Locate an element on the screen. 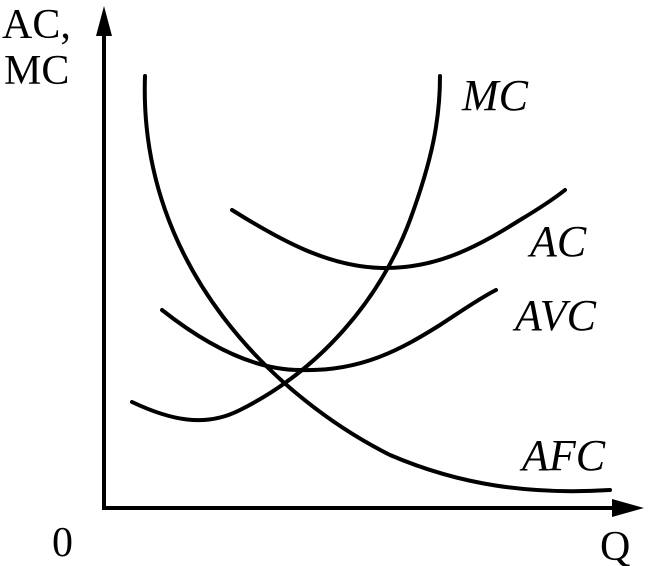 This screenshot has width=656, height=566. x-axis-arrow is located at coordinates (628, 508).